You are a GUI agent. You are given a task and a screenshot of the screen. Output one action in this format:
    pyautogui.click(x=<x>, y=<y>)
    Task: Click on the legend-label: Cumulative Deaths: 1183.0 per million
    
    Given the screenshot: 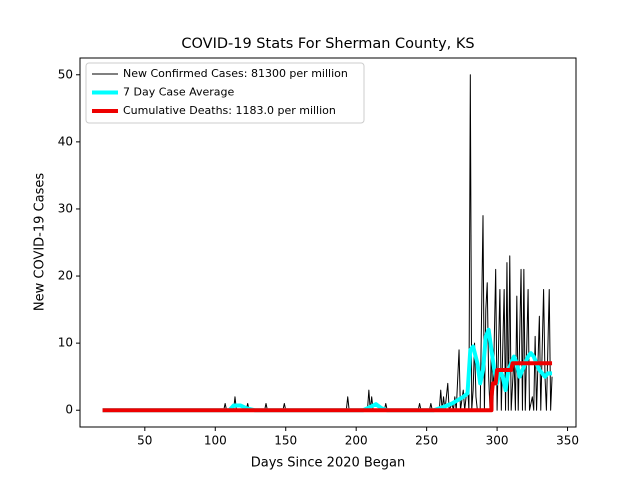 What is the action you would take?
    pyautogui.click(x=229, y=110)
    